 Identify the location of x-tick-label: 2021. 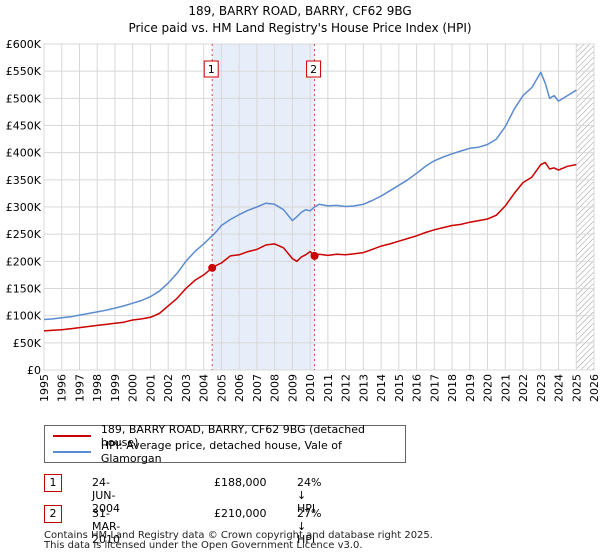
(505, 388).